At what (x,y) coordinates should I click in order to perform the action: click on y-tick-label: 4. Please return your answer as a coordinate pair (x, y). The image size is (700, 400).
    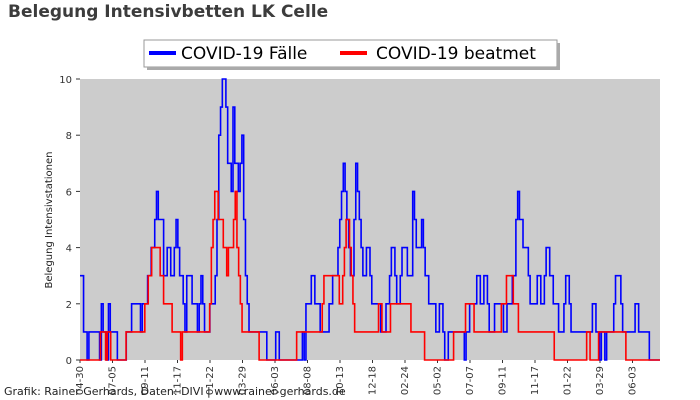
    Looking at the image, I should click on (69, 249).